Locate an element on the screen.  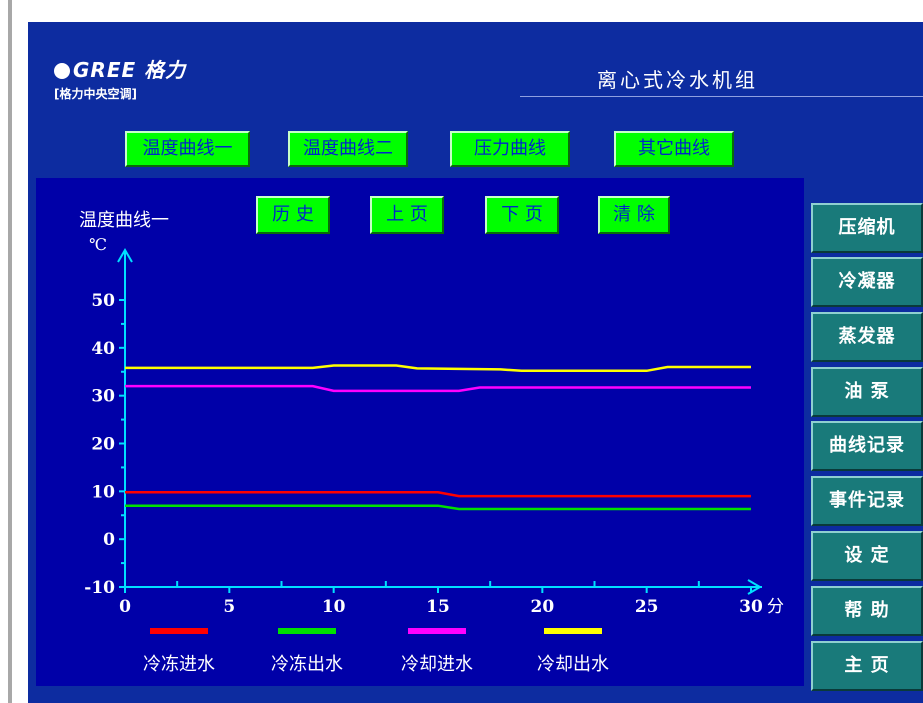
next-page-button: 下 页 is located at coordinates (522, 215).